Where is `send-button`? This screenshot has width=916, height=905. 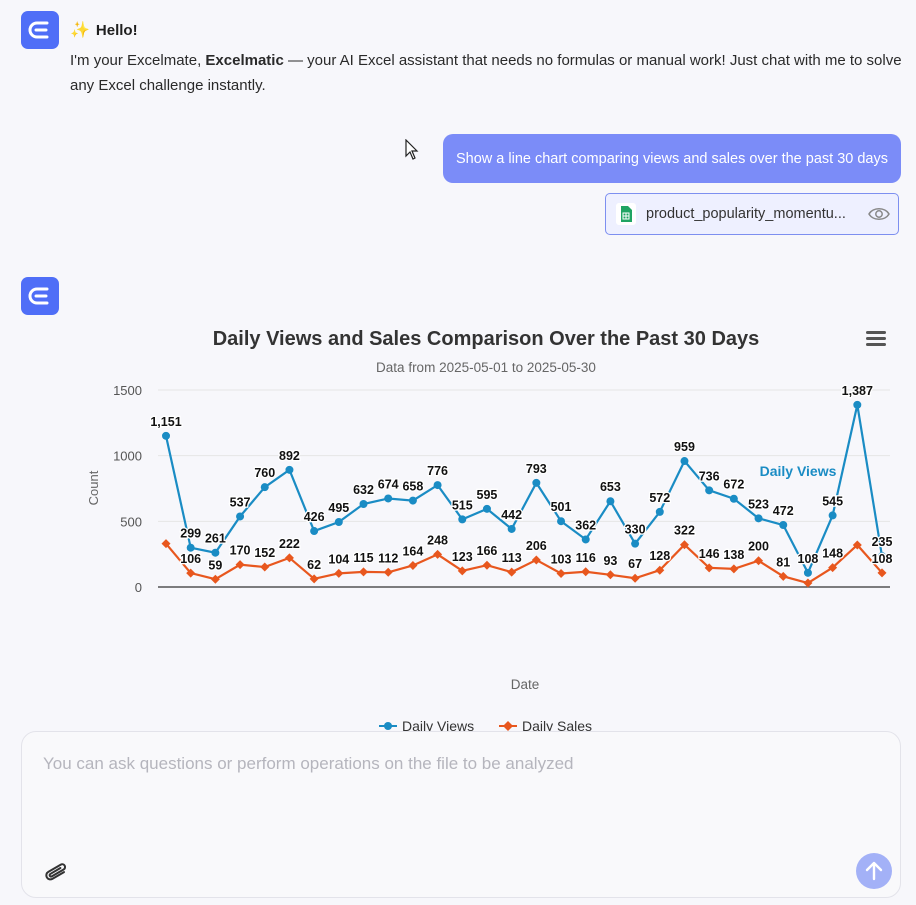 send-button is located at coordinates (874, 871).